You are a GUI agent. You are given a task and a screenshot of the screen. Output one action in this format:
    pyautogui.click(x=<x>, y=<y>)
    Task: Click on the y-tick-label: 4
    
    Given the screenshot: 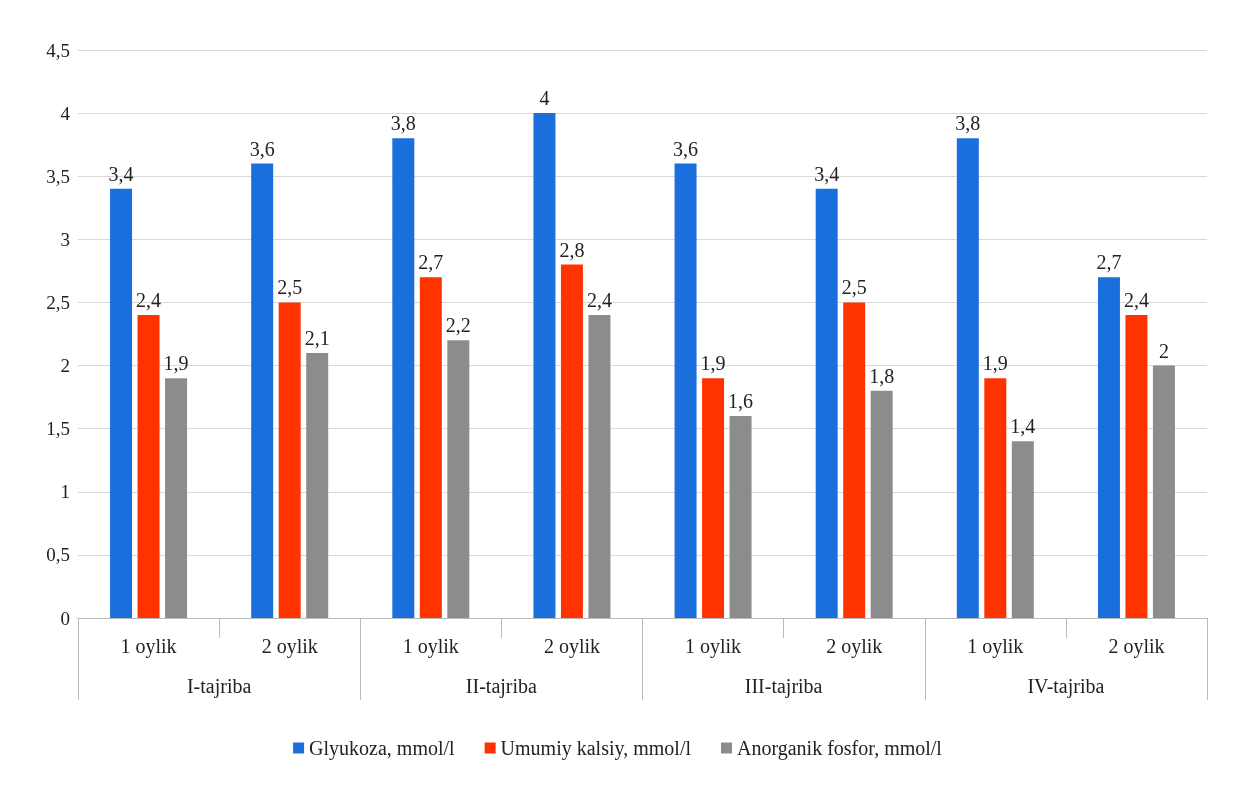 What is the action you would take?
    pyautogui.click(x=65, y=113)
    